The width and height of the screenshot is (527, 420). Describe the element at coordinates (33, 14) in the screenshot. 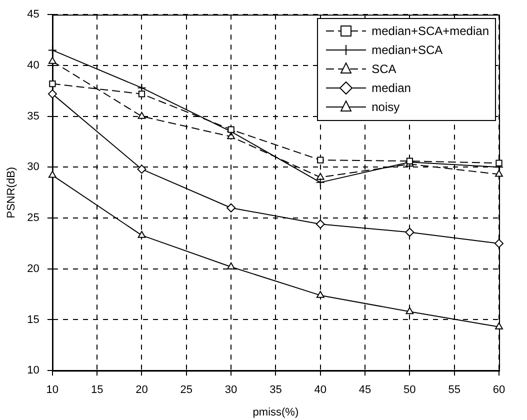

I see `y-tick-label: 45` at that location.